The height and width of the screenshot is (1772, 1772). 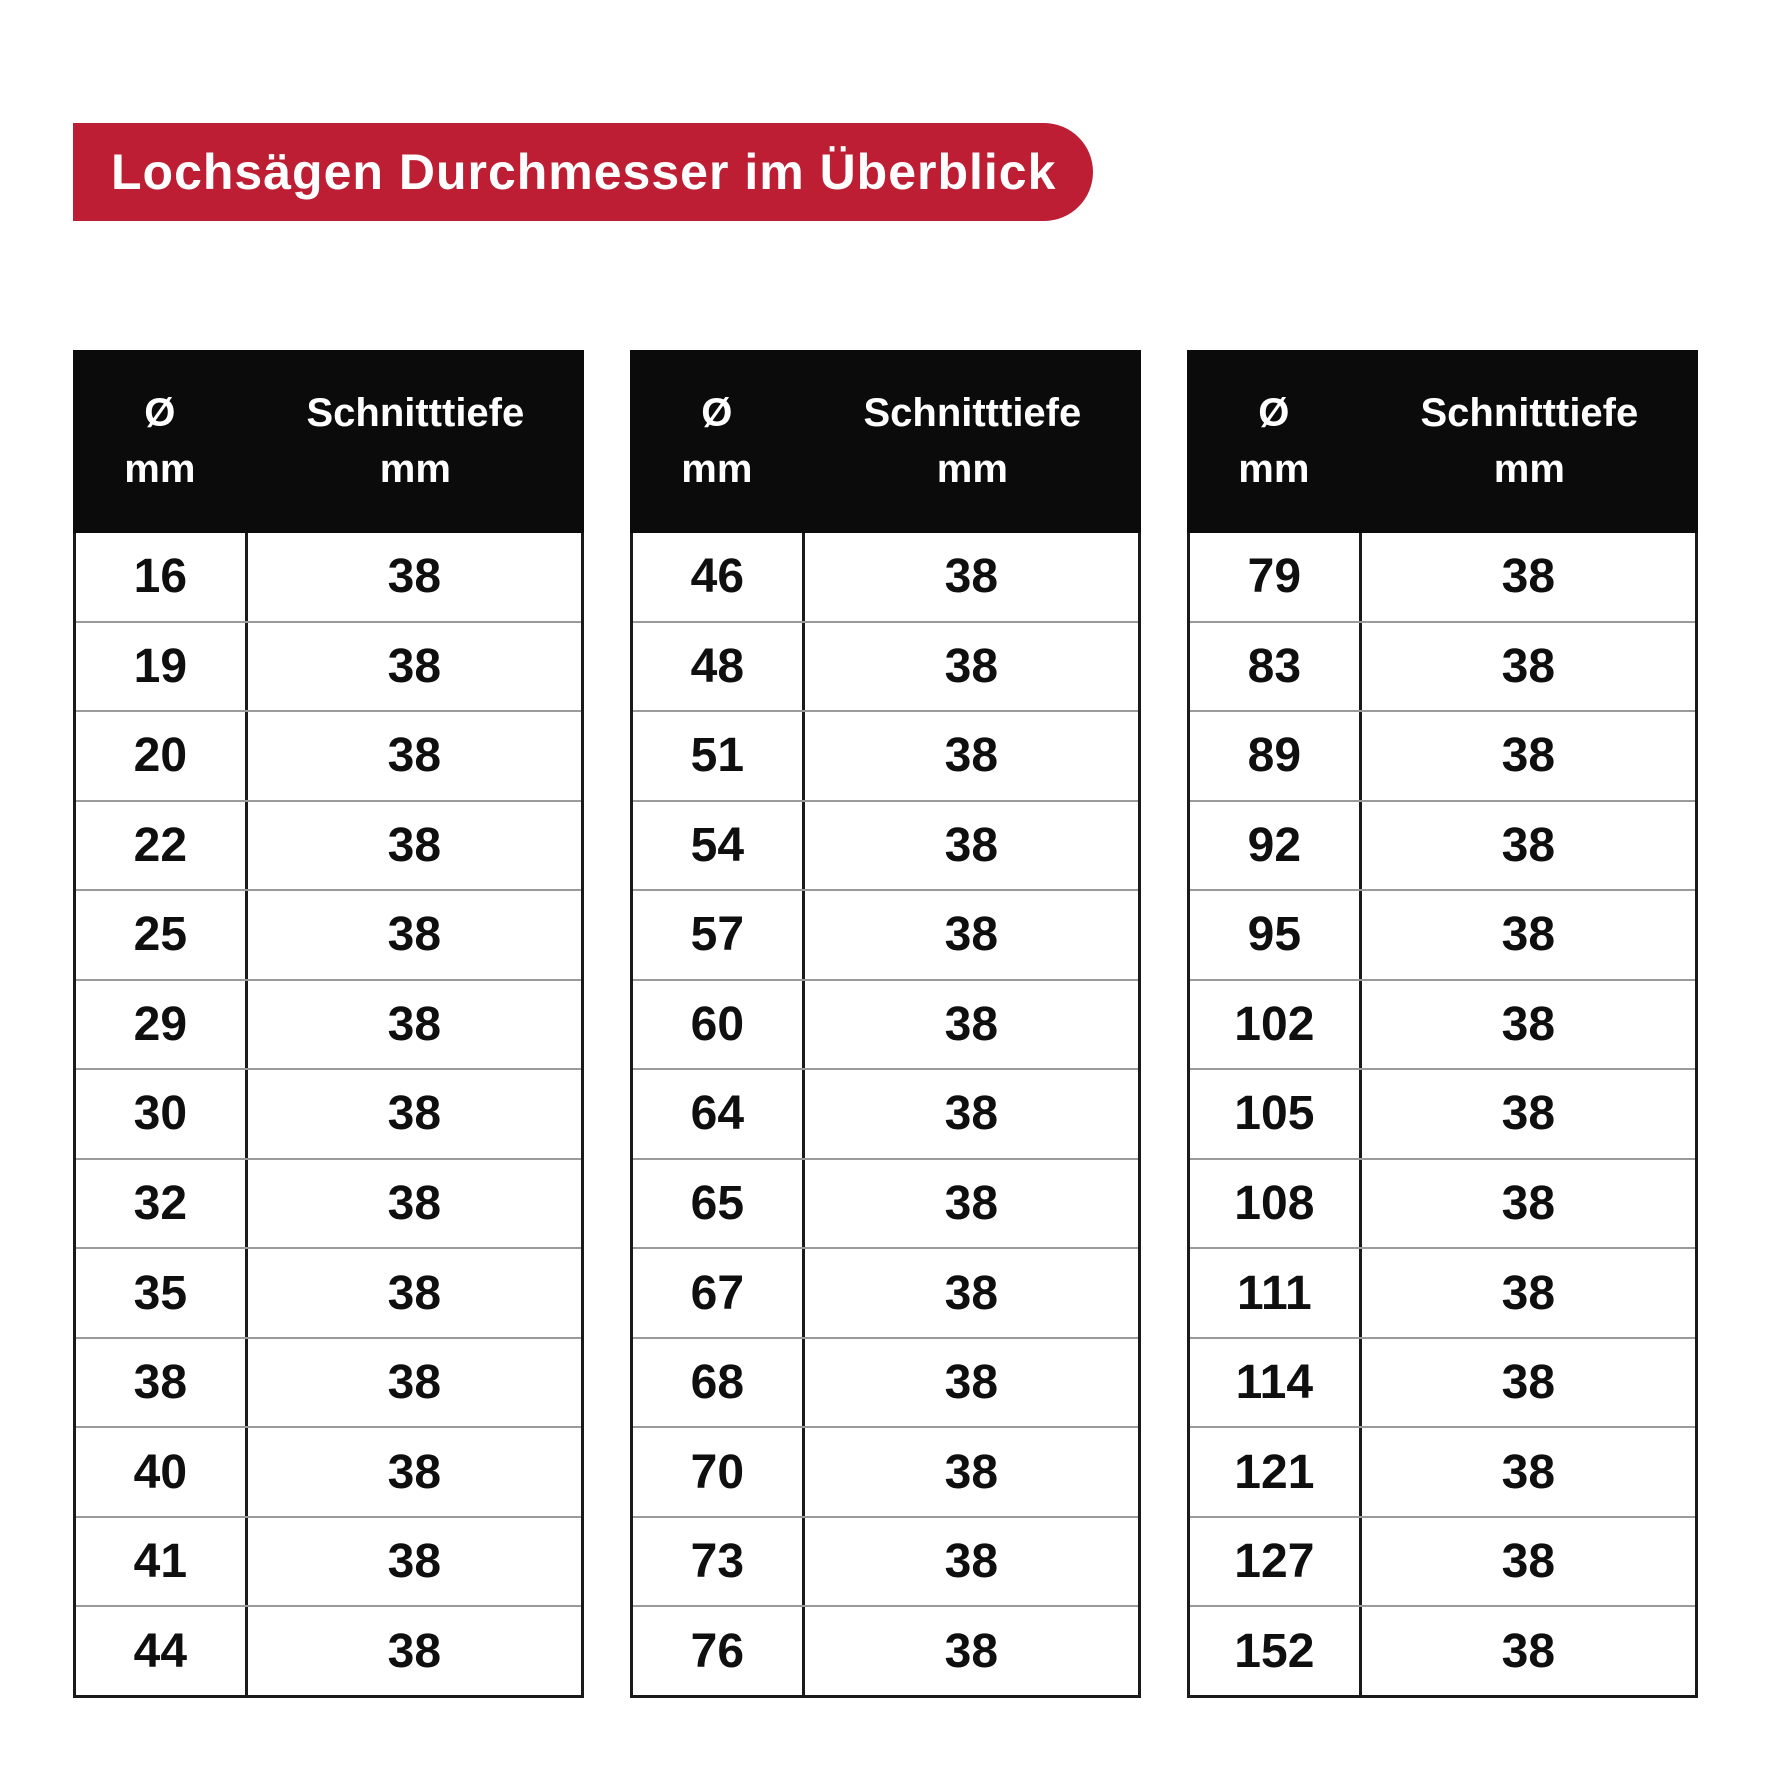 What do you see at coordinates (1442, 844) in the screenshot?
I see `table-row: 92 38` at bounding box center [1442, 844].